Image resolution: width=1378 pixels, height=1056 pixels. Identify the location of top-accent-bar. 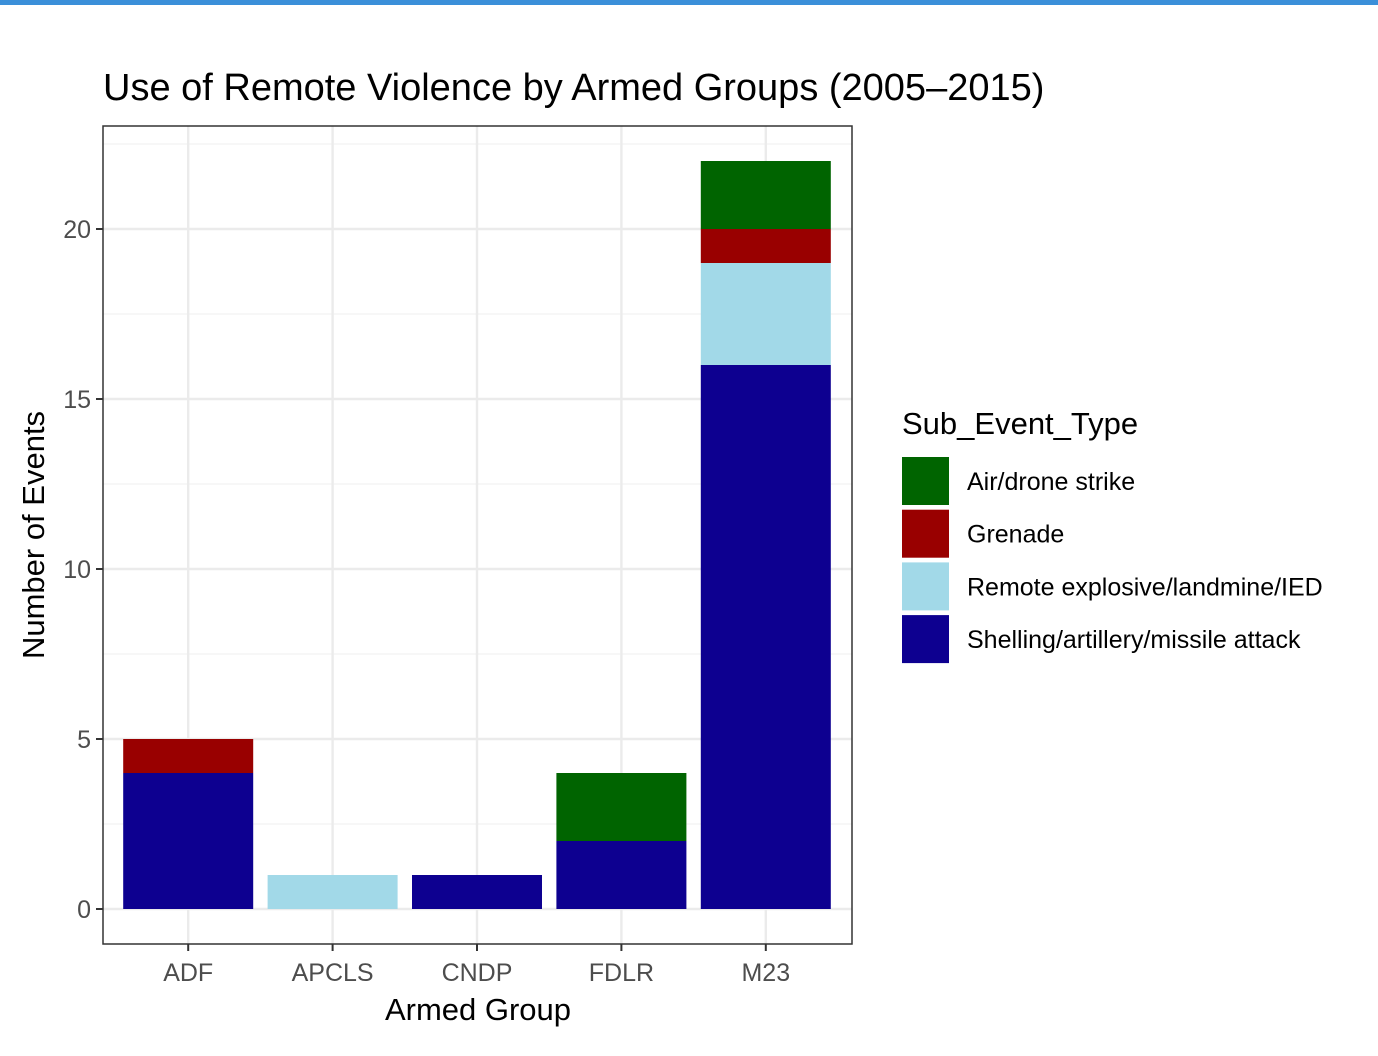
(689, 2).